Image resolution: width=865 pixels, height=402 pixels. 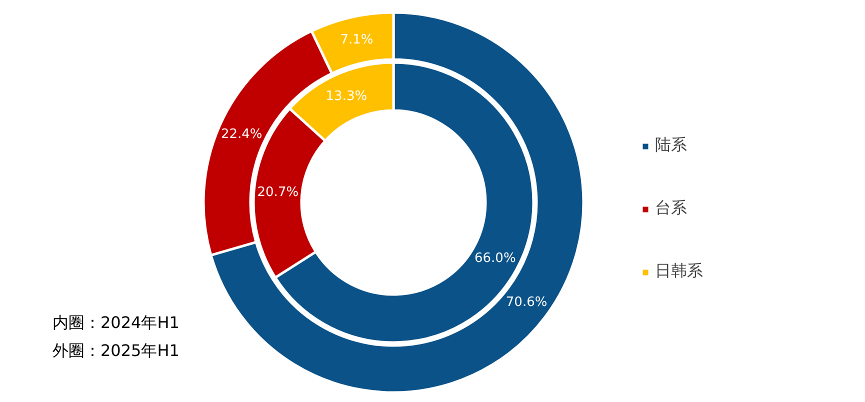 What do you see at coordinates (679, 271) in the screenshot?
I see `legend-label: 日韩系` at bounding box center [679, 271].